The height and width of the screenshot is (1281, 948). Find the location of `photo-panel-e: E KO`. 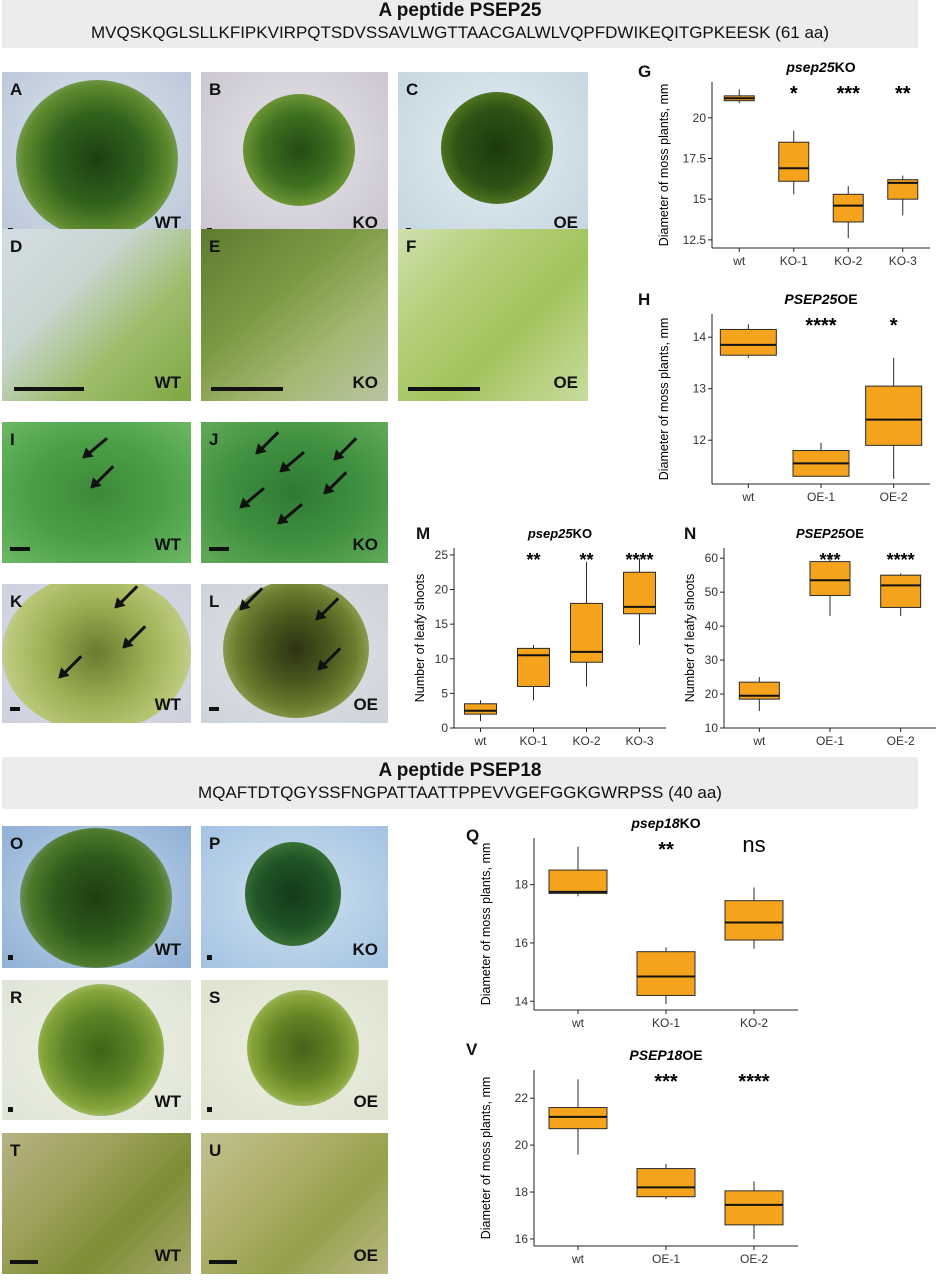

photo-panel-e: E KO is located at coordinates (294, 315).